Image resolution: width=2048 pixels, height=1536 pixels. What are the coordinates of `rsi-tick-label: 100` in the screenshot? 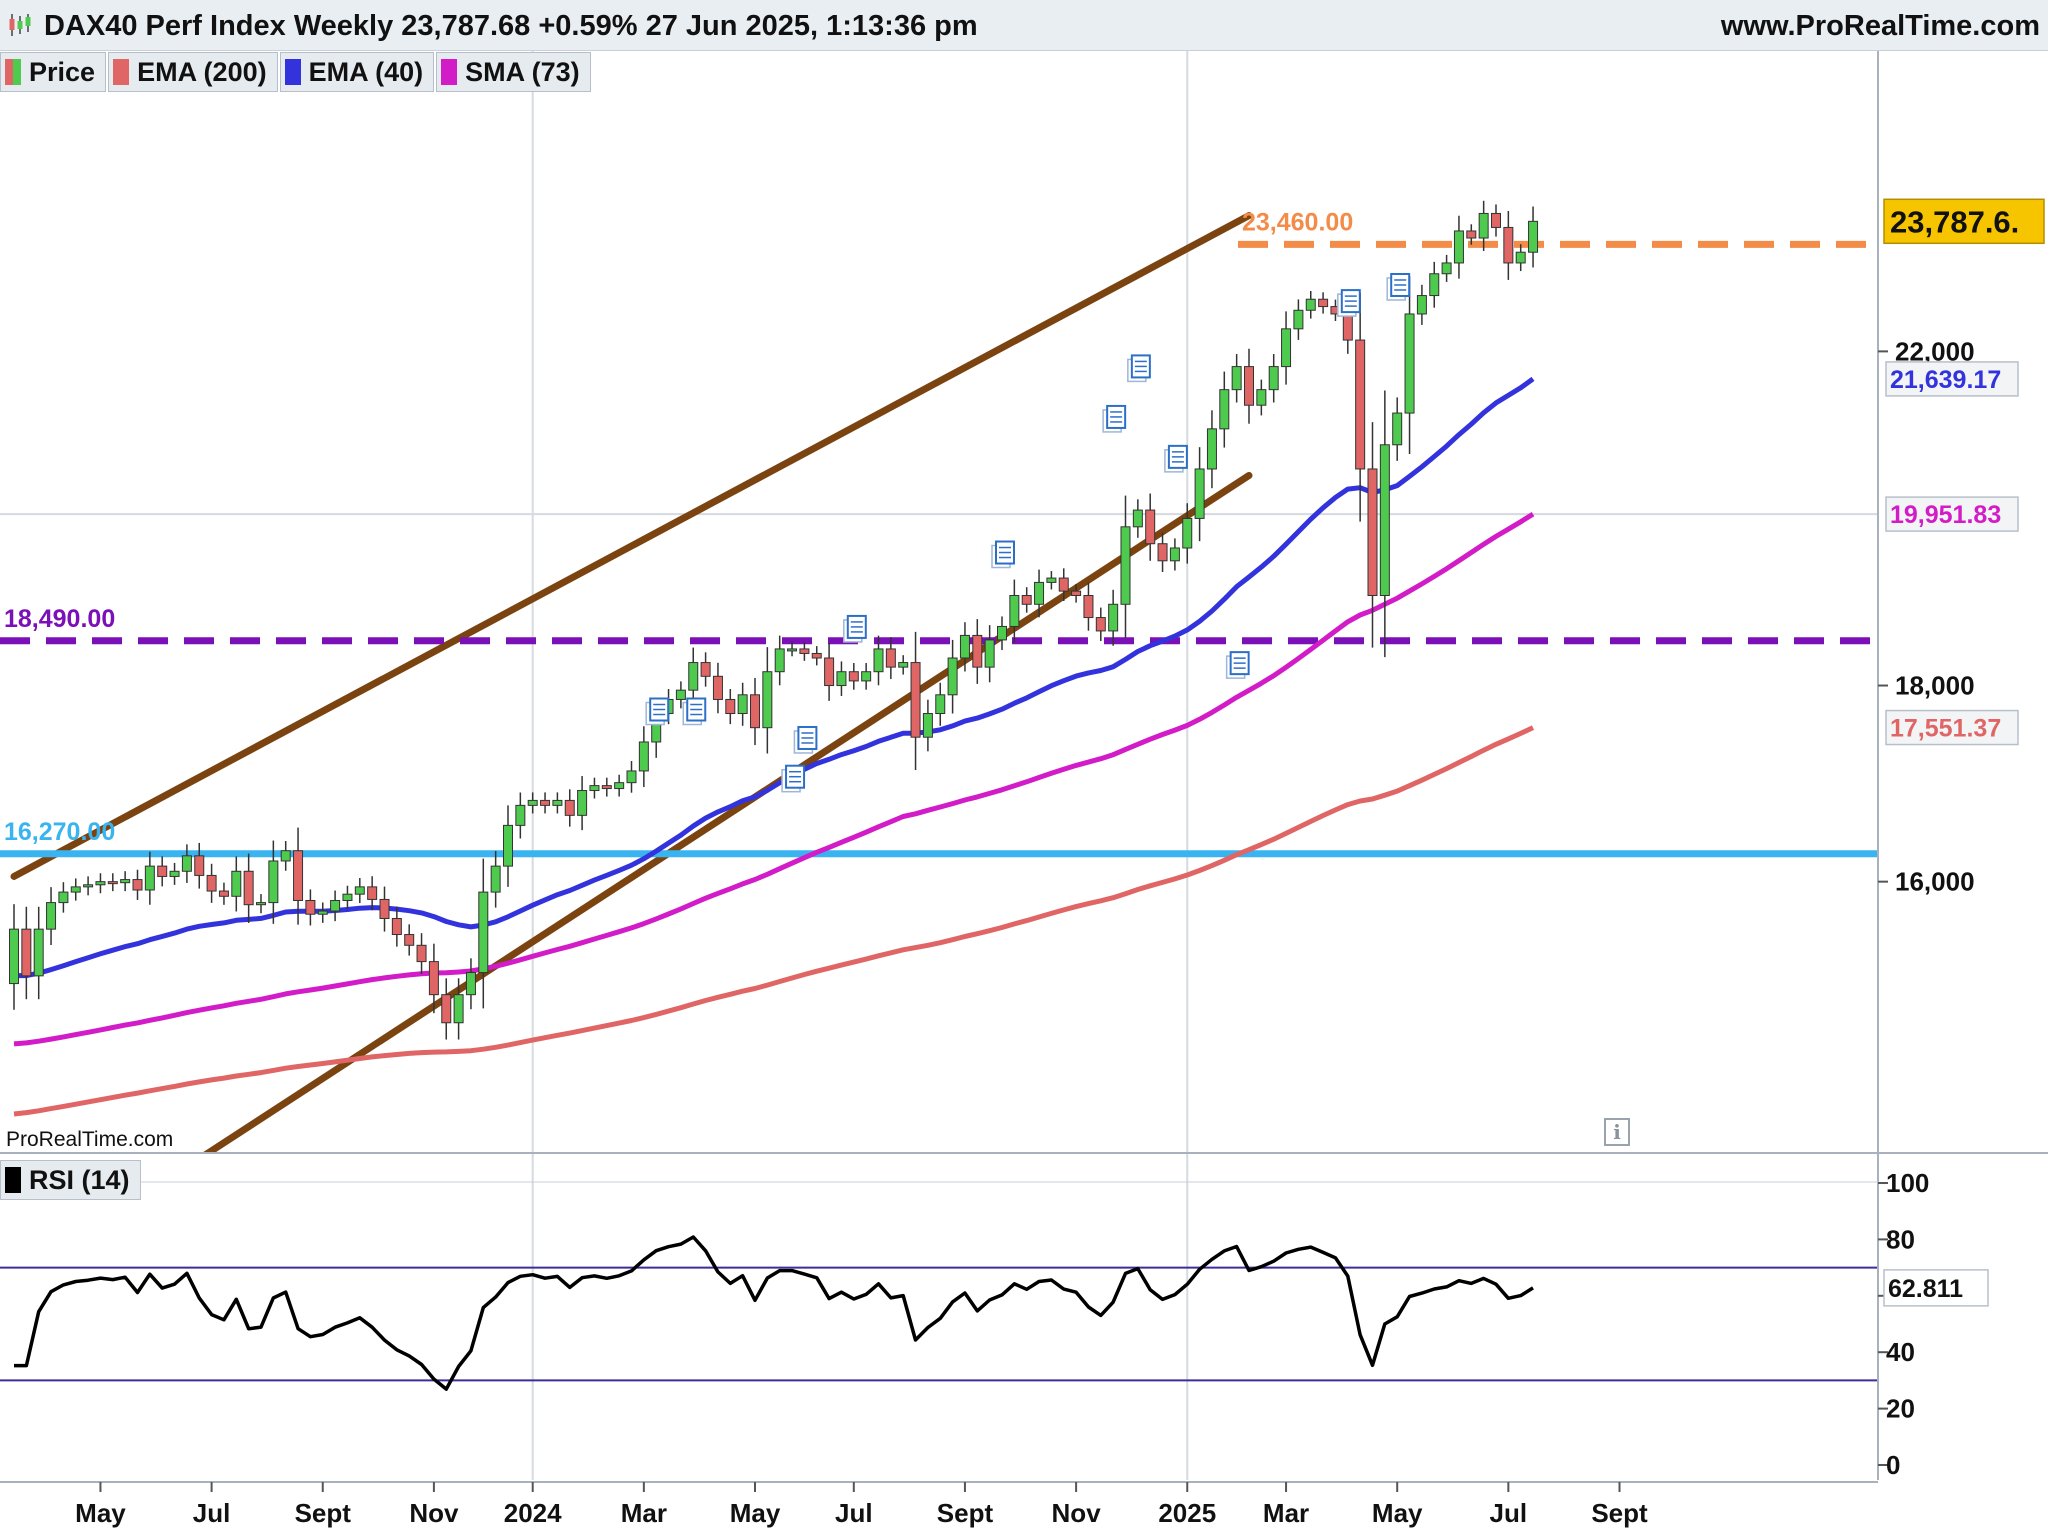 It's located at (1907, 1183).